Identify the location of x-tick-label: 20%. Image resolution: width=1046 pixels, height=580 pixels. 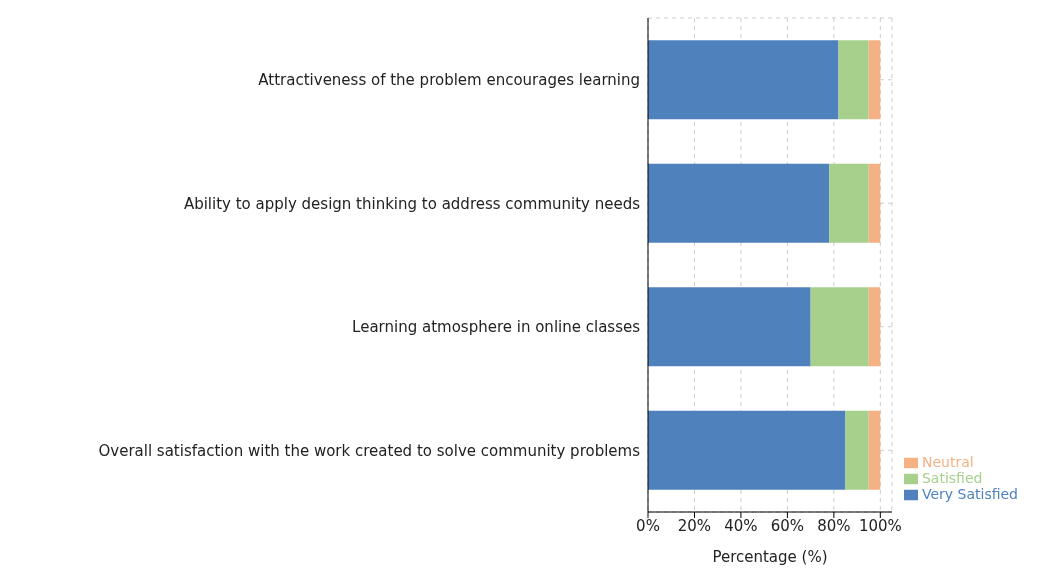
(694, 525).